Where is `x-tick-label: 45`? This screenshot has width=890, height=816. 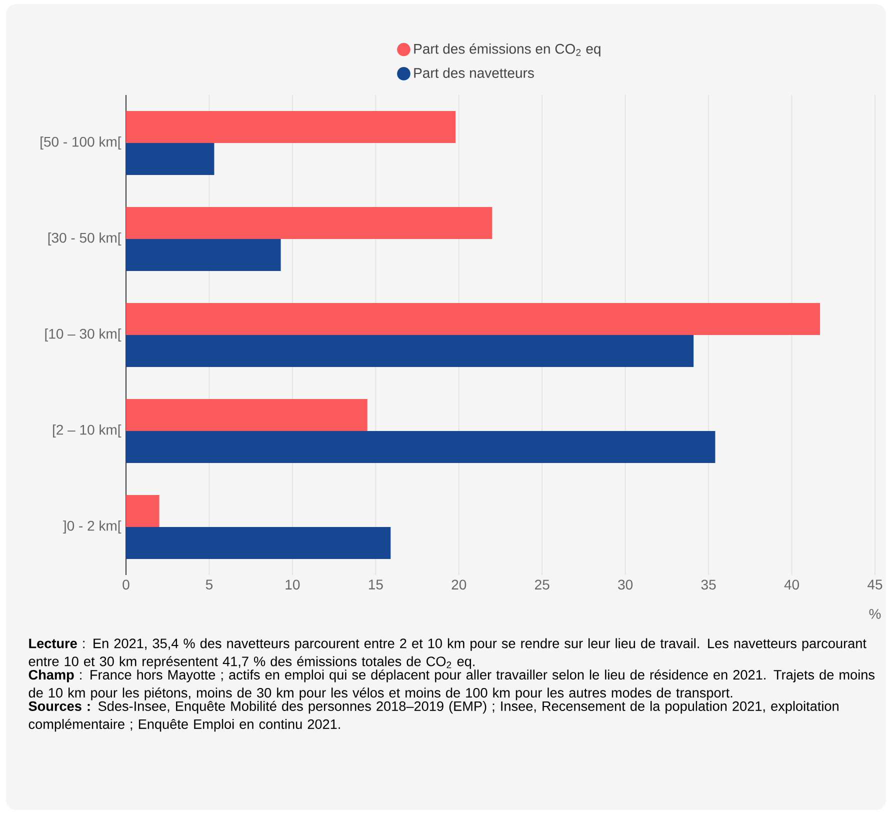
x-tick-label: 45 is located at coordinates (875, 585).